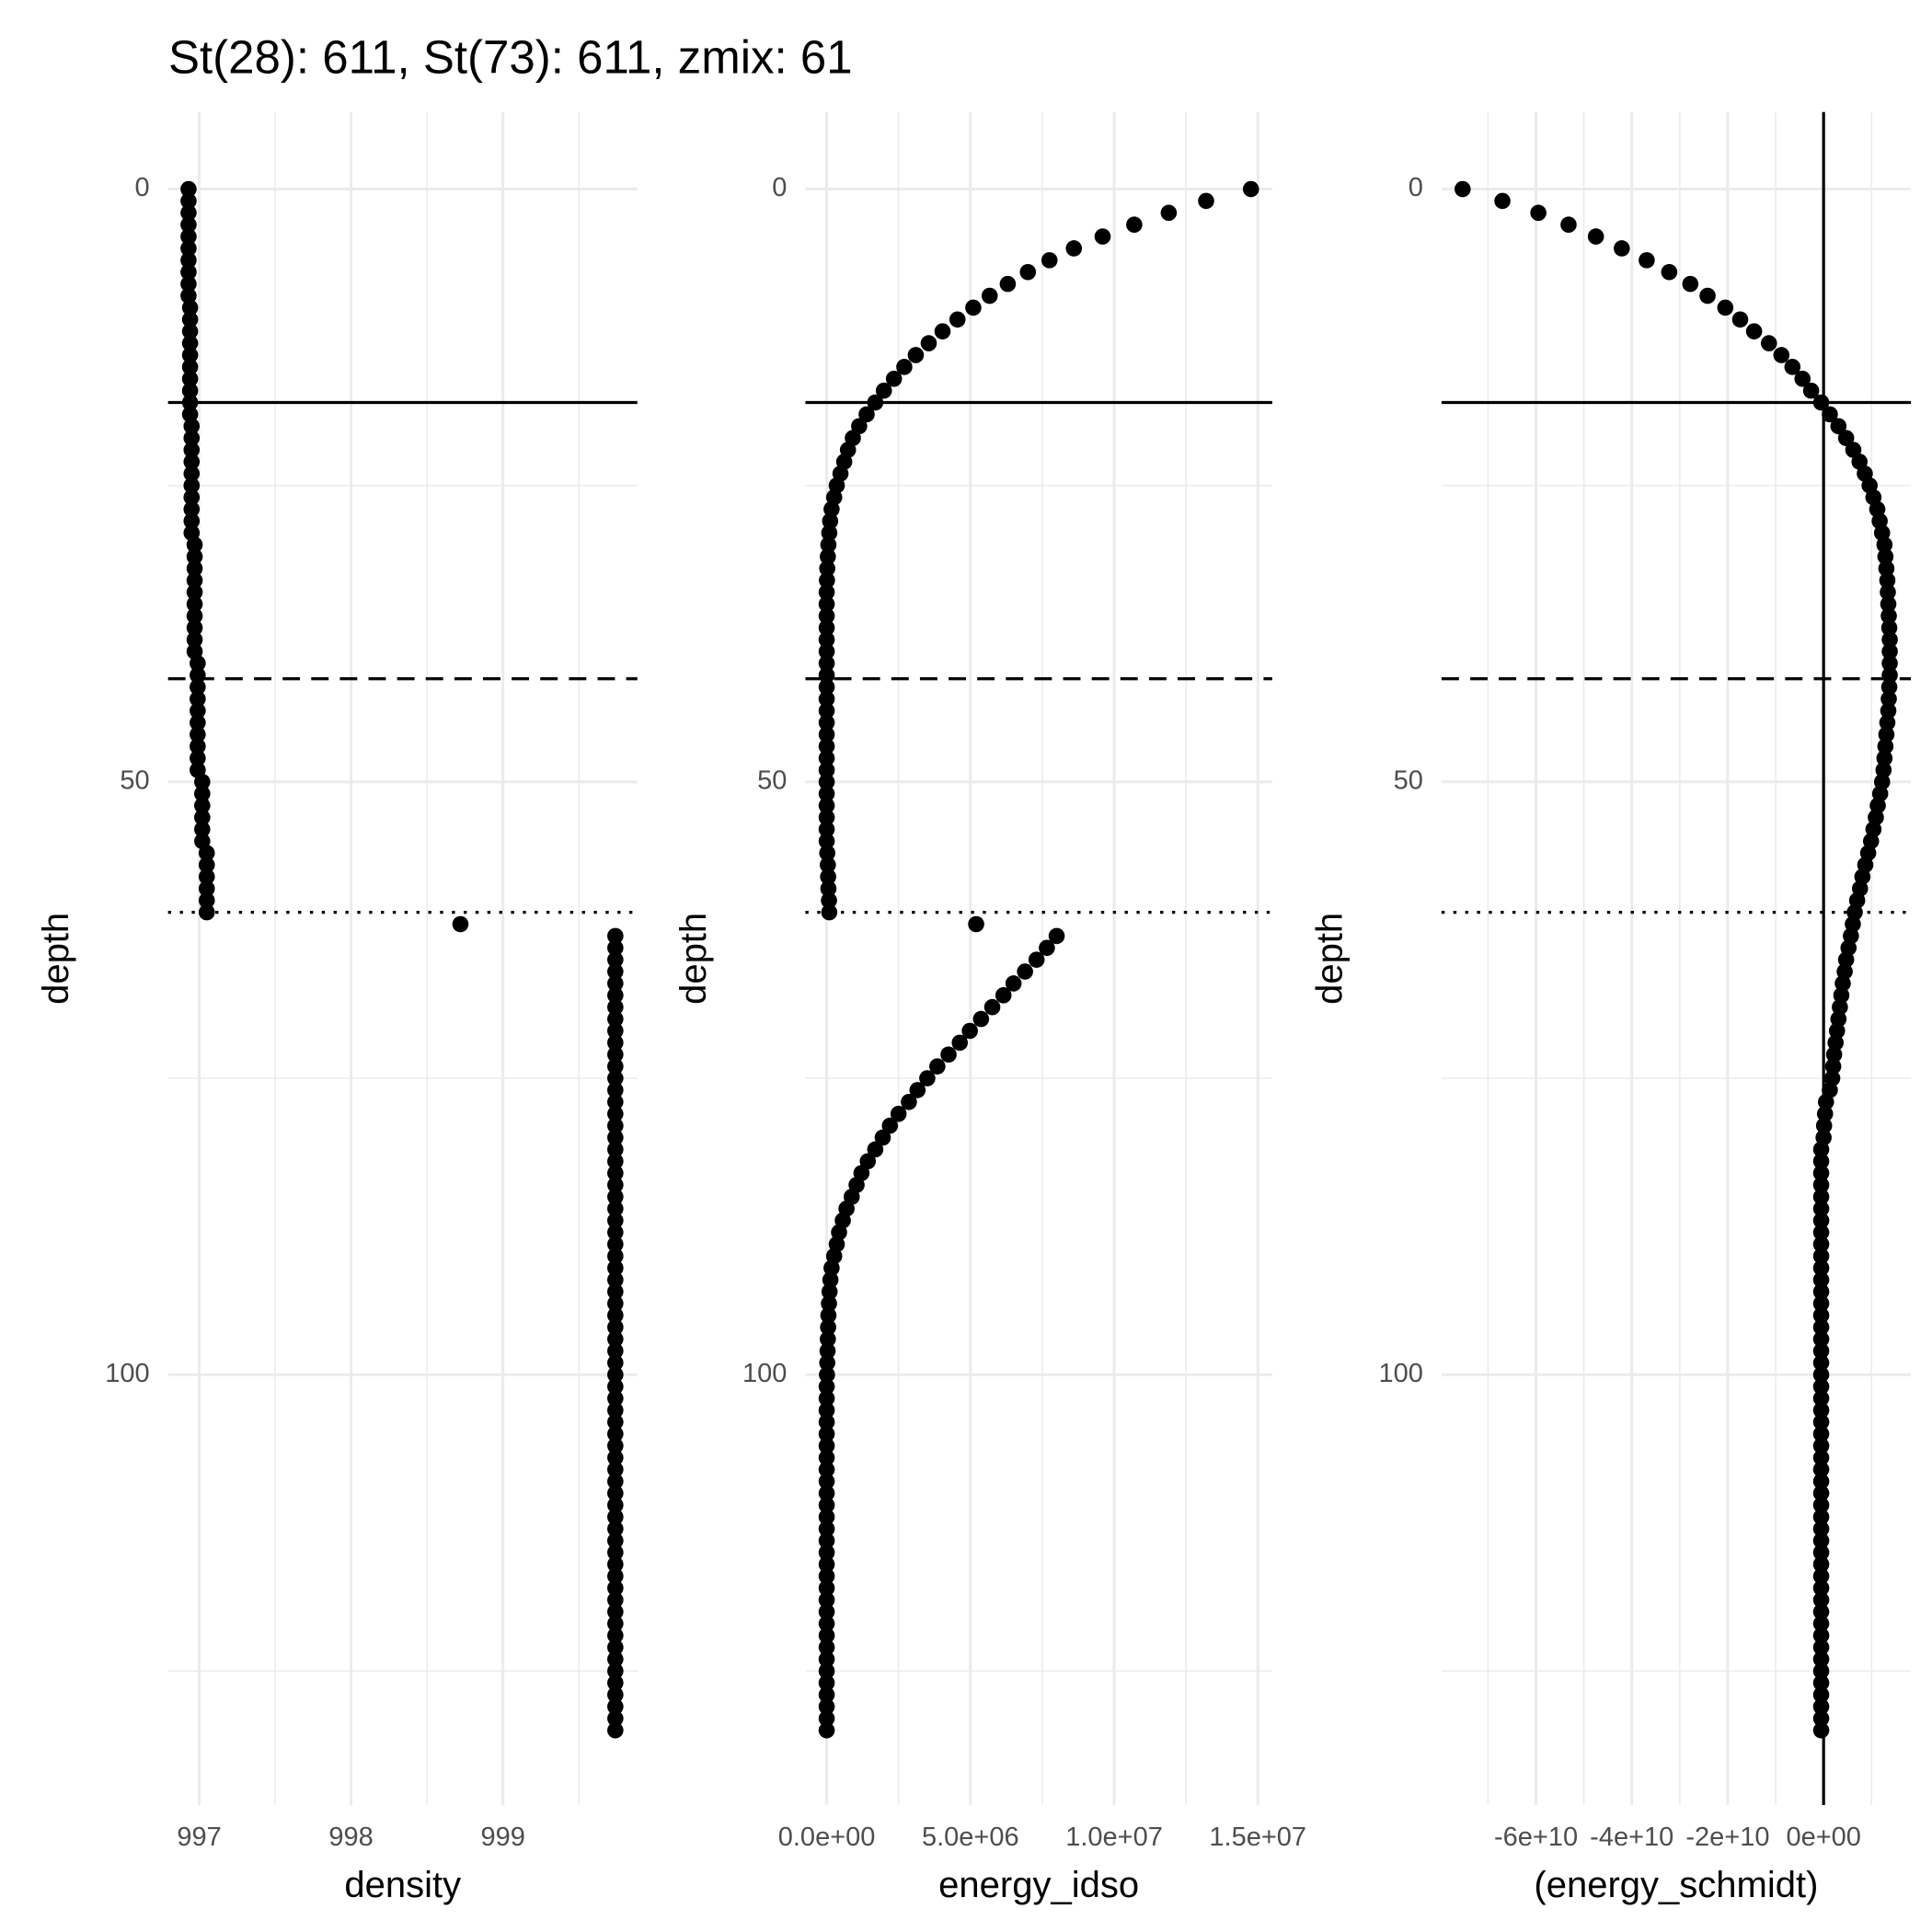  Describe the element at coordinates (1257, 1837) in the screenshot. I see `x-tick-label: 1.5e+07` at that location.